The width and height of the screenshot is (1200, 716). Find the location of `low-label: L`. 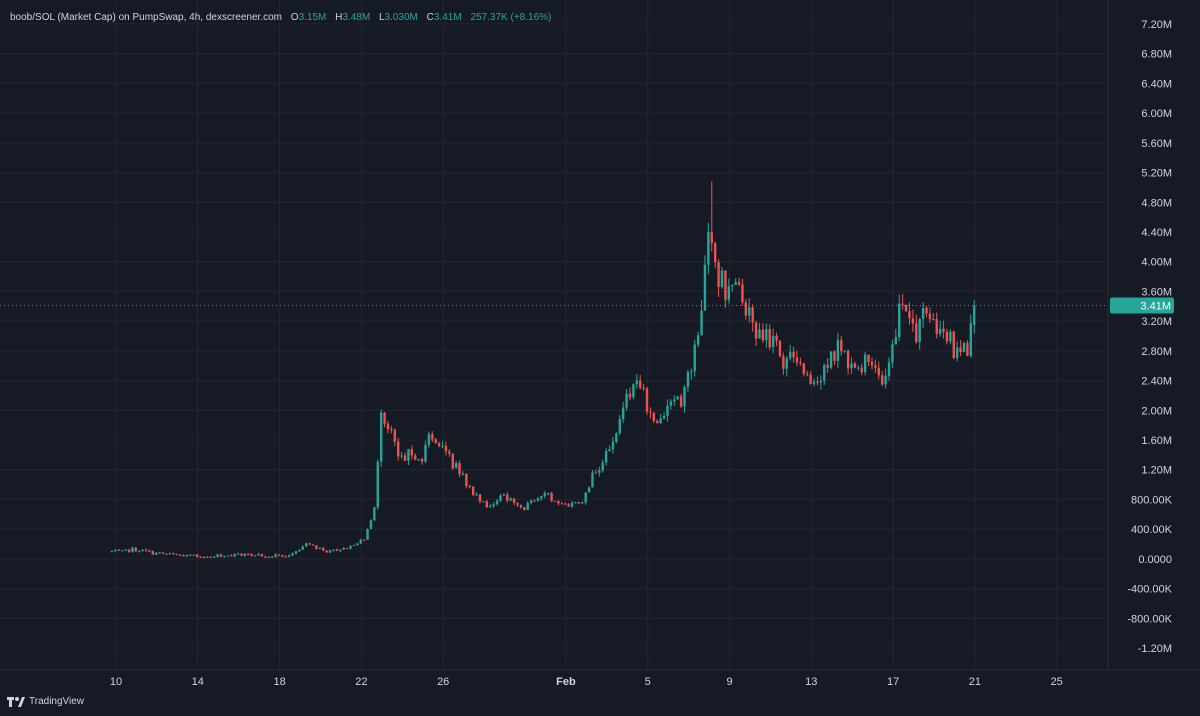

low-label: L is located at coordinates (381, 17).